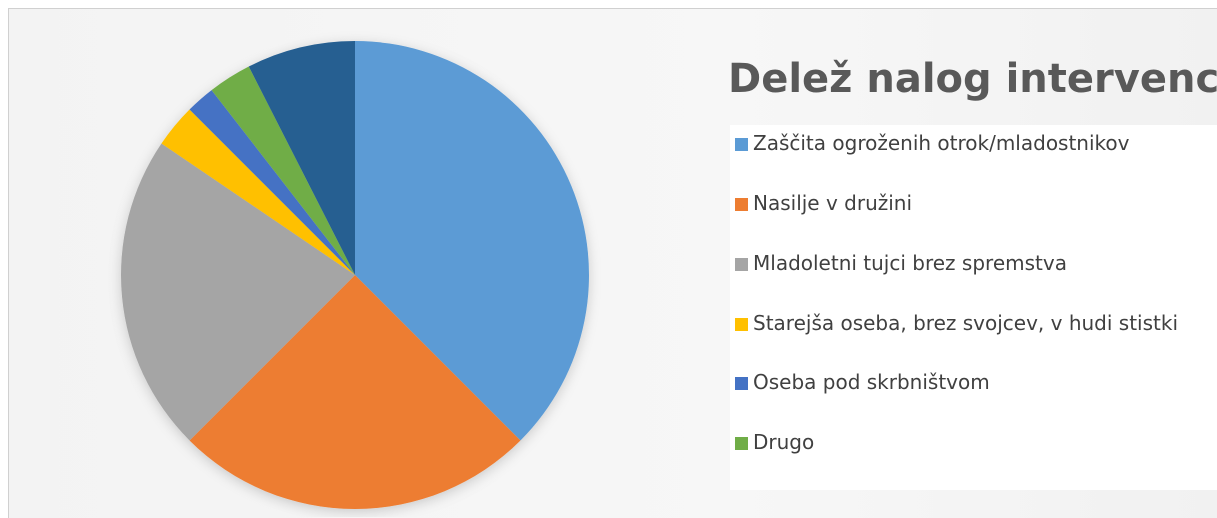  Describe the element at coordinates (970, 203) in the screenshot. I see `legend-item: Nasilje v družini` at that location.